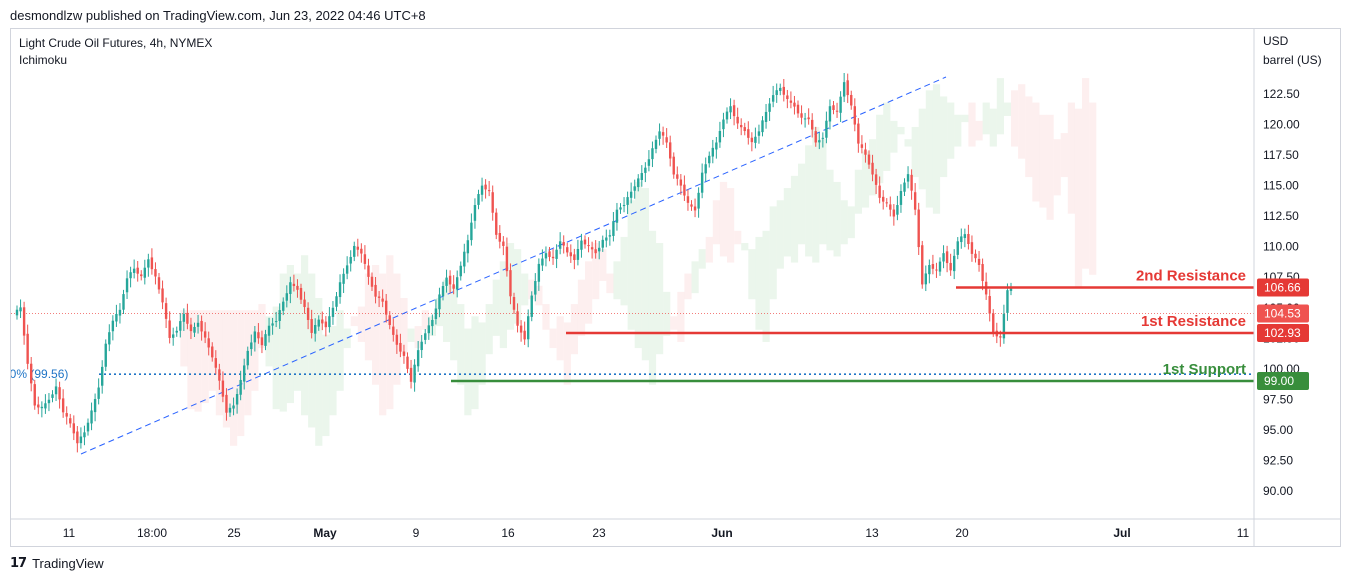 The width and height of the screenshot is (1353, 582). What do you see at coordinates (68, 563) in the screenshot?
I see `footer-brand: TradingView` at bounding box center [68, 563].